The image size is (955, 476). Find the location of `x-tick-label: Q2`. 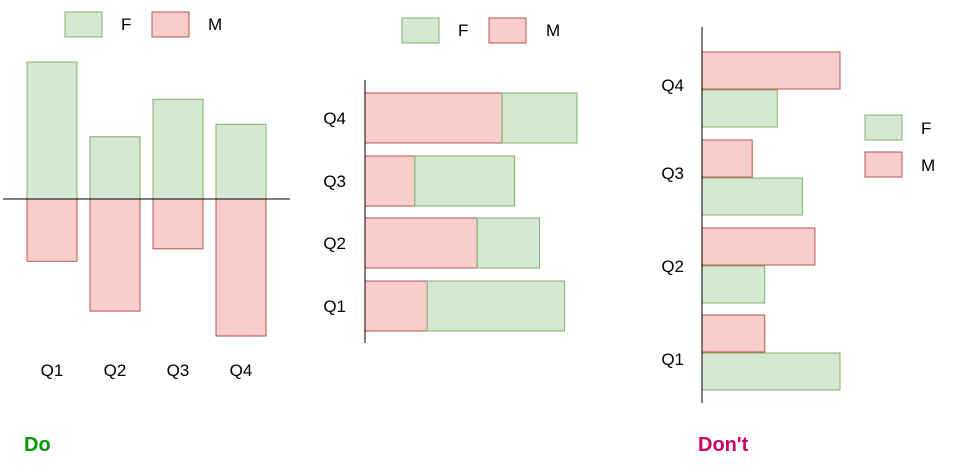

x-tick-label: Q2 is located at coordinates (115, 370).